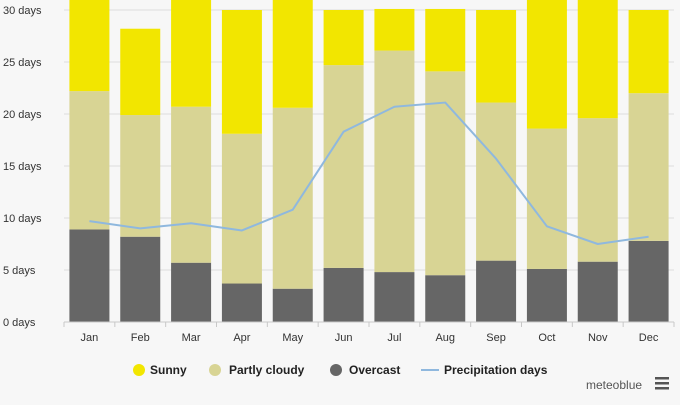  What do you see at coordinates (89, 275) in the screenshot?
I see `bar-overcast-jan` at bounding box center [89, 275].